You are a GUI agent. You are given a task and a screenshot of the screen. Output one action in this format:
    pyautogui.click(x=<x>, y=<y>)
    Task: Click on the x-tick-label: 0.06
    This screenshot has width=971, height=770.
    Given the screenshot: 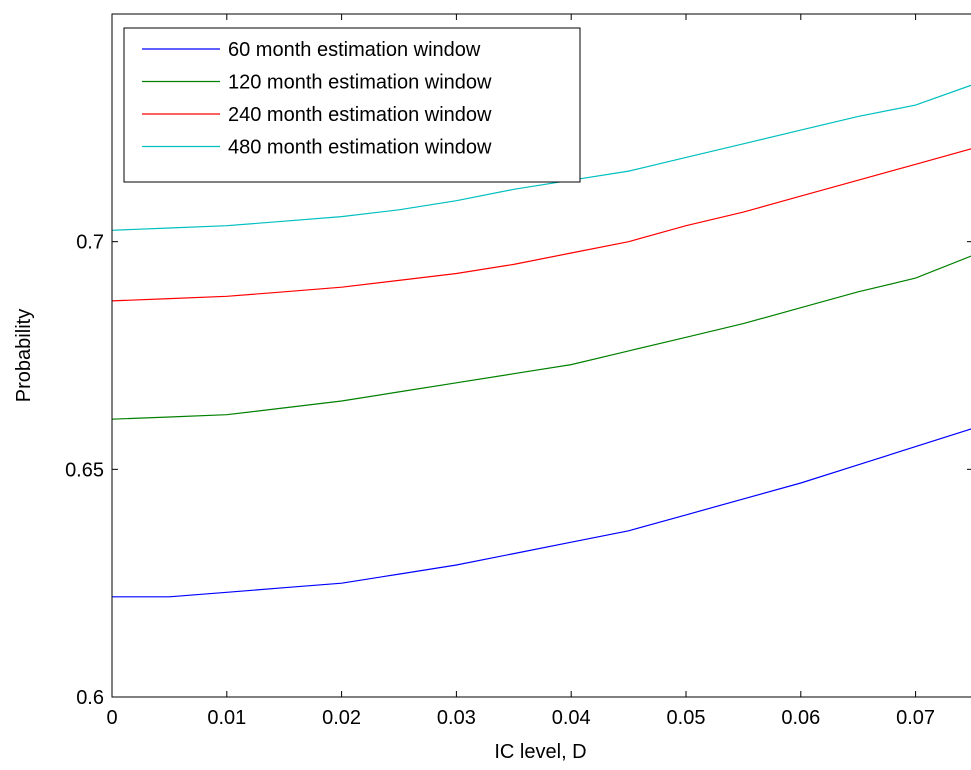 What is the action you would take?
    pyautogui.click(x=800, y=718)
    